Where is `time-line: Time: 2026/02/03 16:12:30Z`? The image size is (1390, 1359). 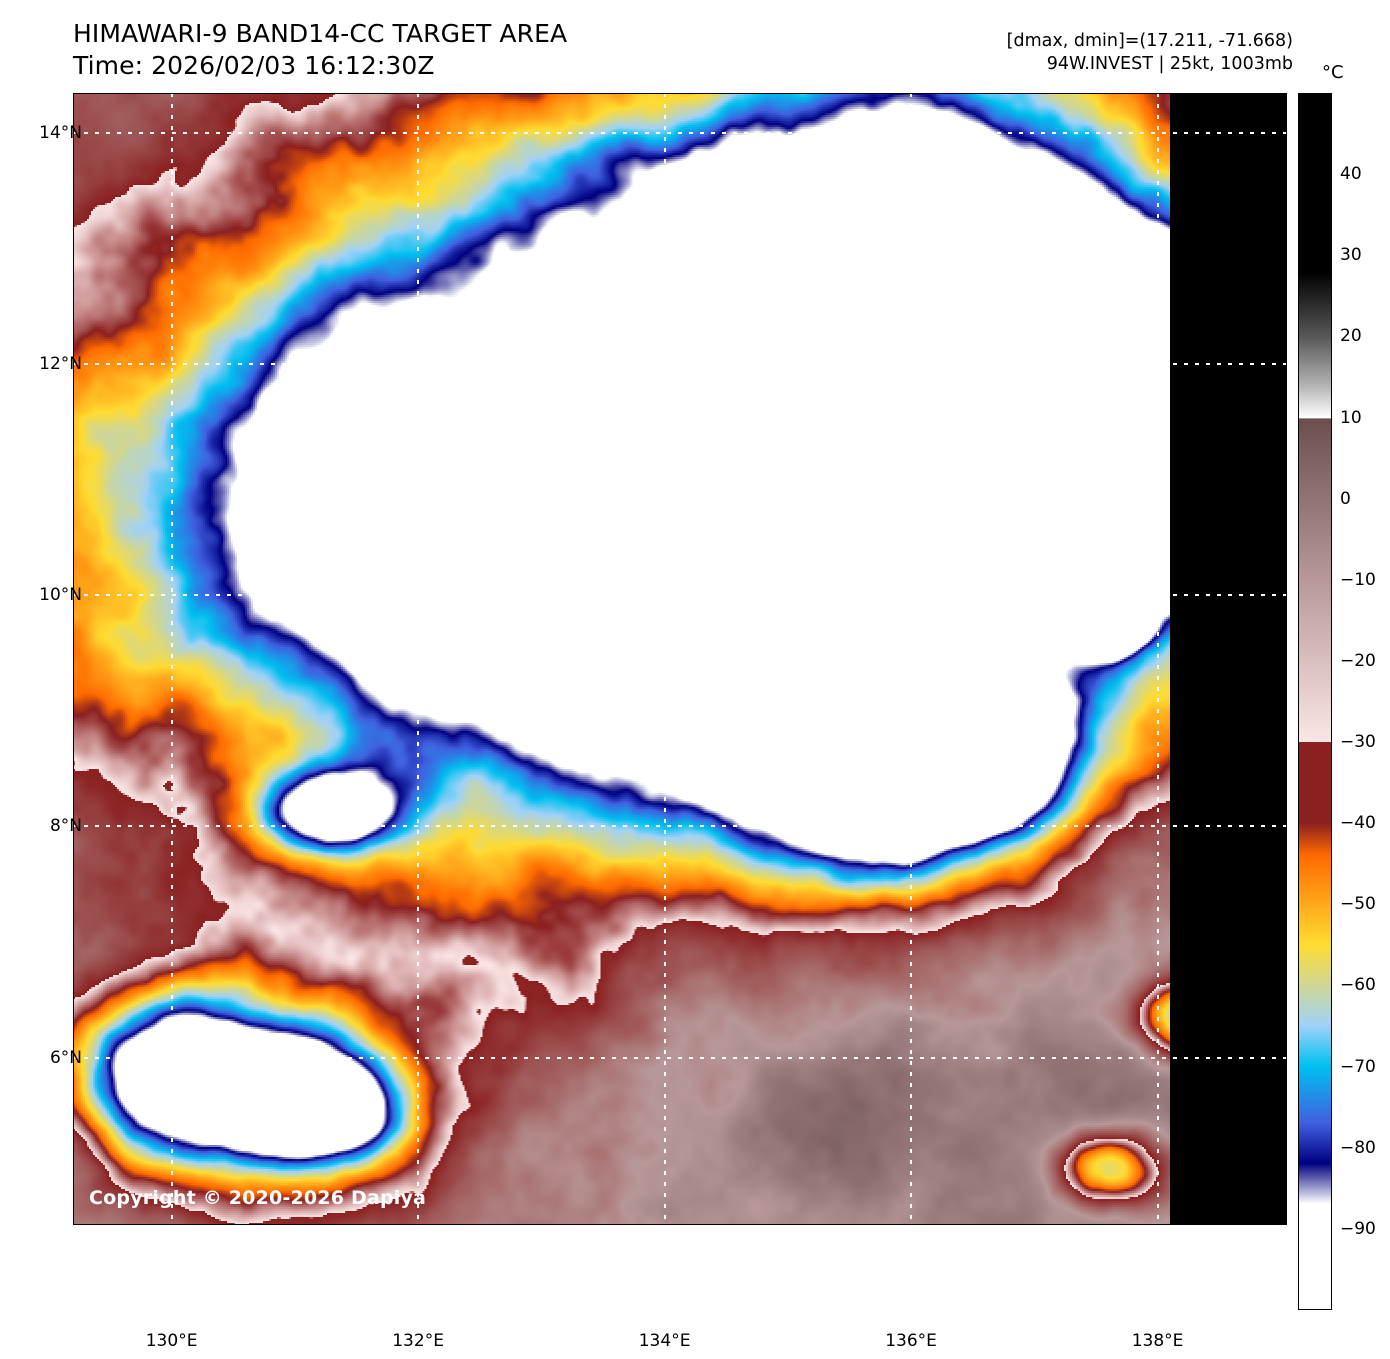 time-line: Time: 2026/02/03 16:12:30Z is located at coordinates (254, 65).